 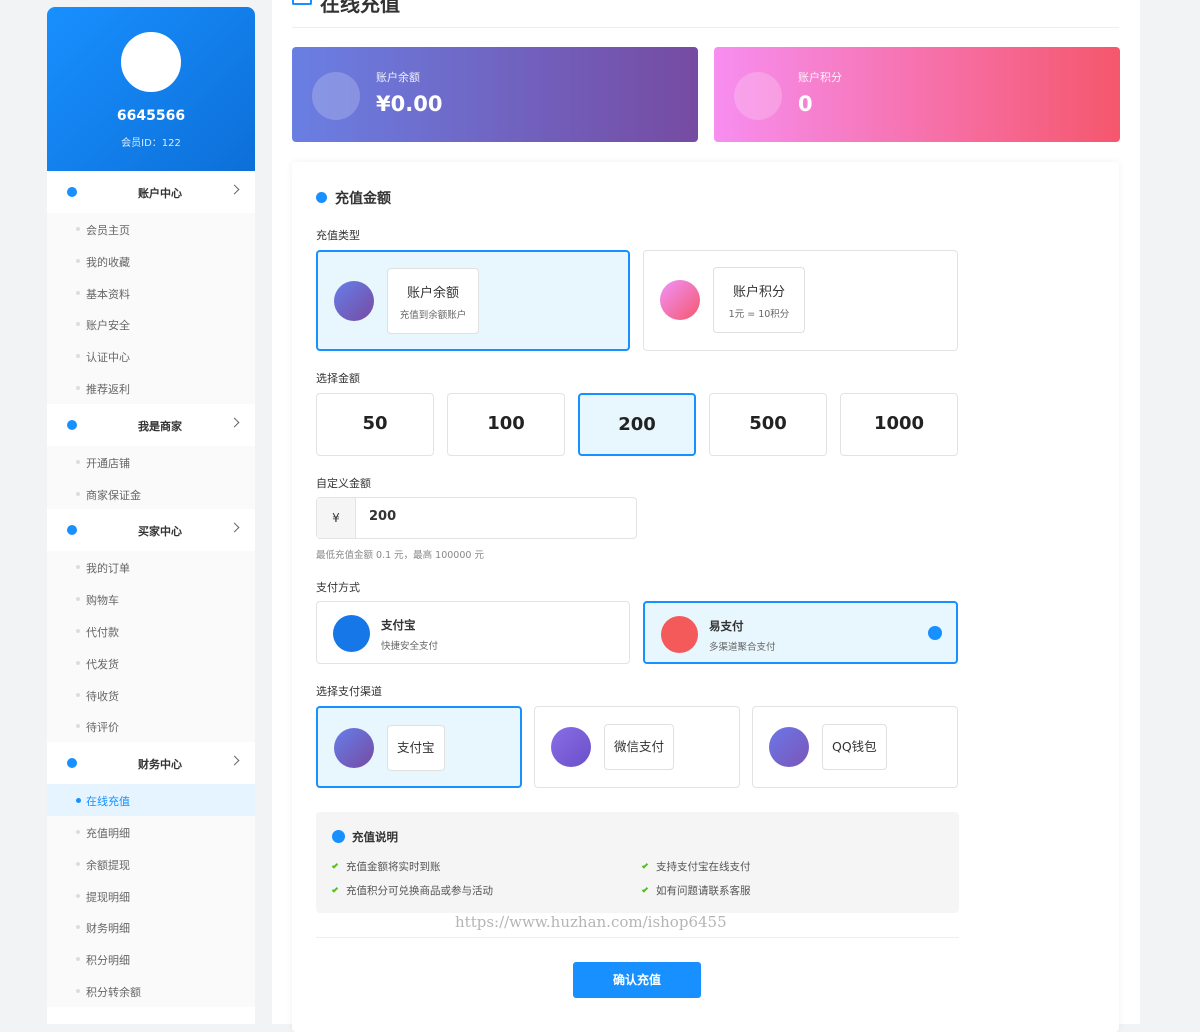 I want to click on payment-channel: QQ钱包, so click(x=855, y=747).